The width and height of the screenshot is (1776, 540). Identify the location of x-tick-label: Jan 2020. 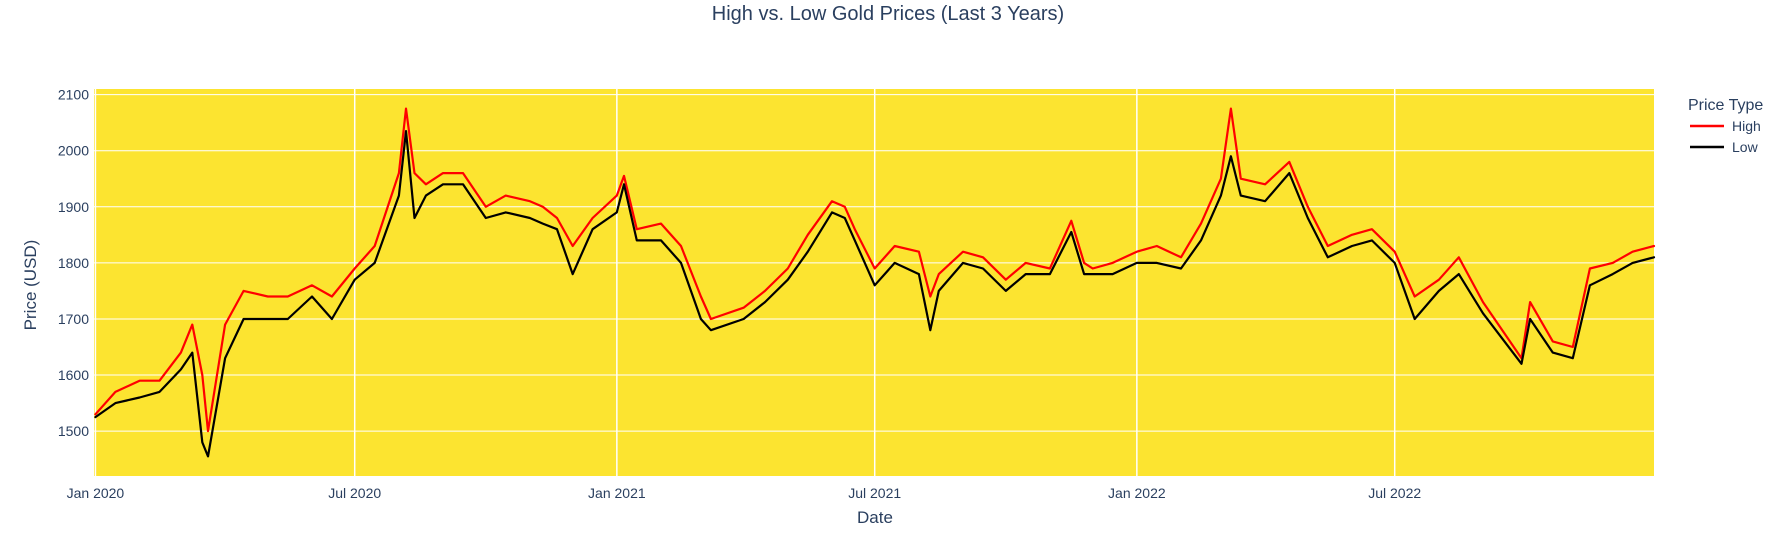
(96, 493).